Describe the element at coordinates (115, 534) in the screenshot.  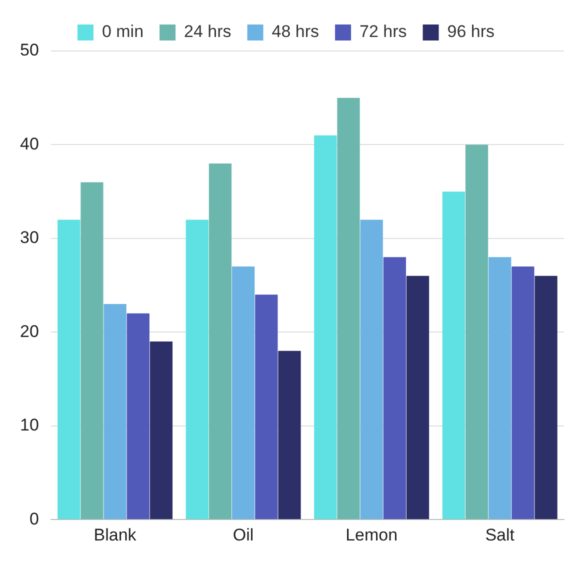
I see `x-tick-label: Blank` at that location.